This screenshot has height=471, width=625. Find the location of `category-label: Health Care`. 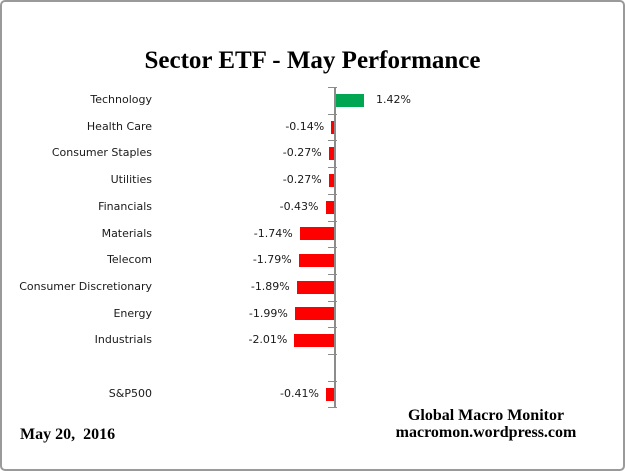

category-label: Health Care is located at coordinates (119, 126).